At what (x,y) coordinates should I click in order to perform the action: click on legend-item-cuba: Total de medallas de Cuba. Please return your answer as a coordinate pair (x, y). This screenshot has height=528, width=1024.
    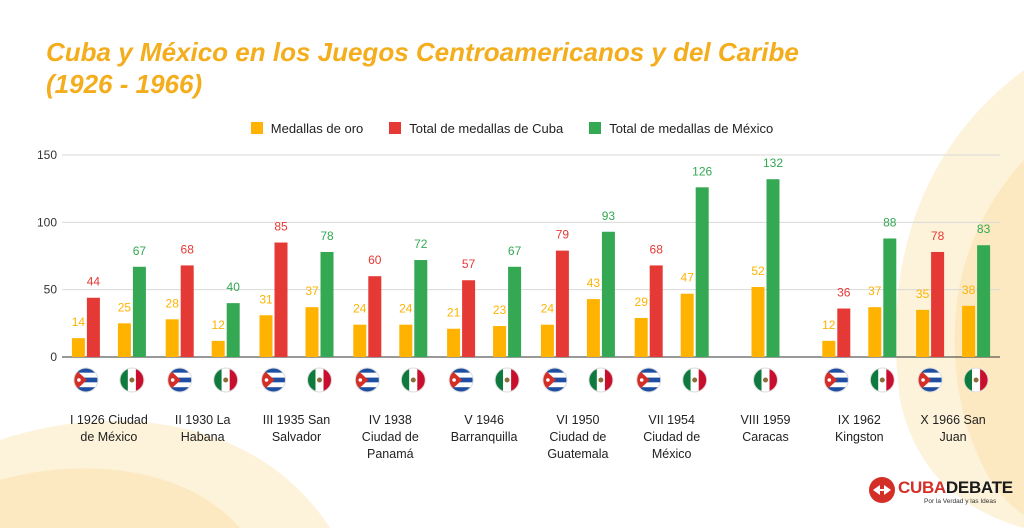
    Looking at the image, I should click on (476, 128).